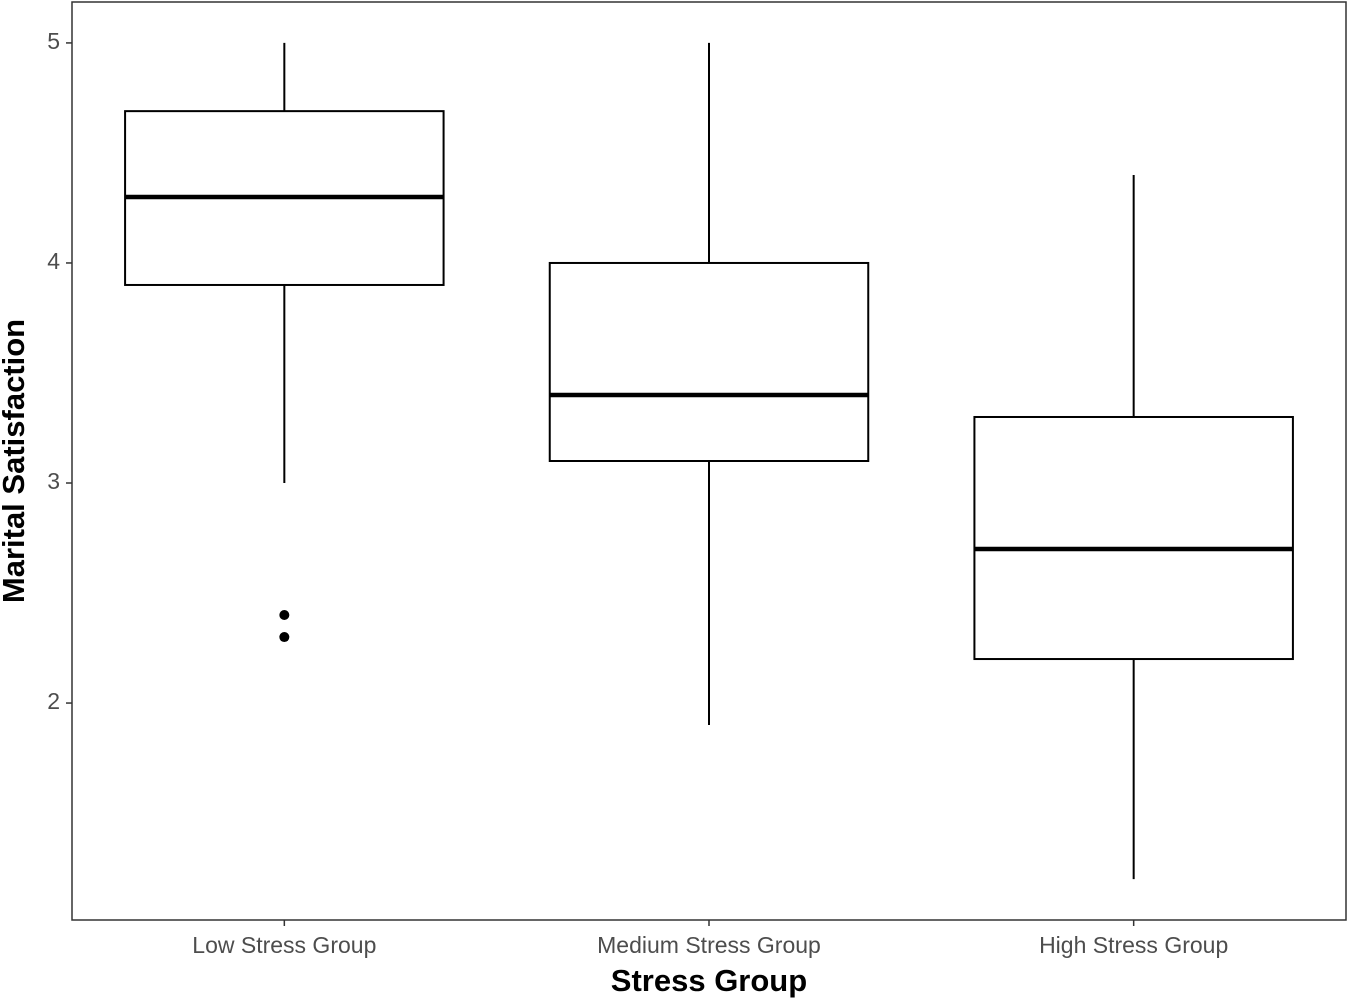 The width and height of the screenshot is (1347, 1001). Describe the element at coordinates (15, 461) in the screenshot. I see `y-axis-title: Marital Satisfaction` at that location.